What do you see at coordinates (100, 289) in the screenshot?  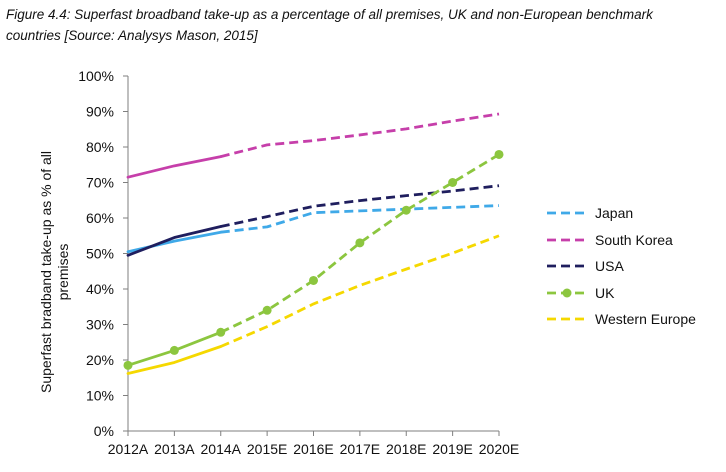 I see `y-tick-label: 40%` at bounding box center [100, 289].